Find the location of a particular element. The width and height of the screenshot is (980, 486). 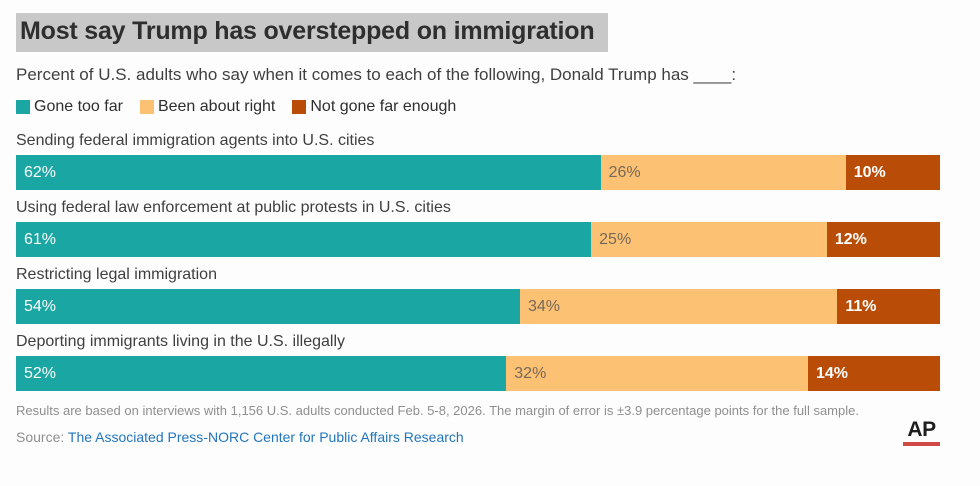

bar-segment-gone-too-far: 61% is located at coordinates (304, 239).